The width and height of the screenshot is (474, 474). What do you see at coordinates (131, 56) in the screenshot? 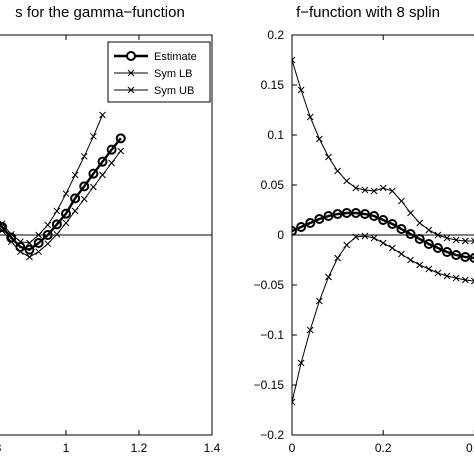
I see `legend-marker-estimate` at bounding box center [131, 56].